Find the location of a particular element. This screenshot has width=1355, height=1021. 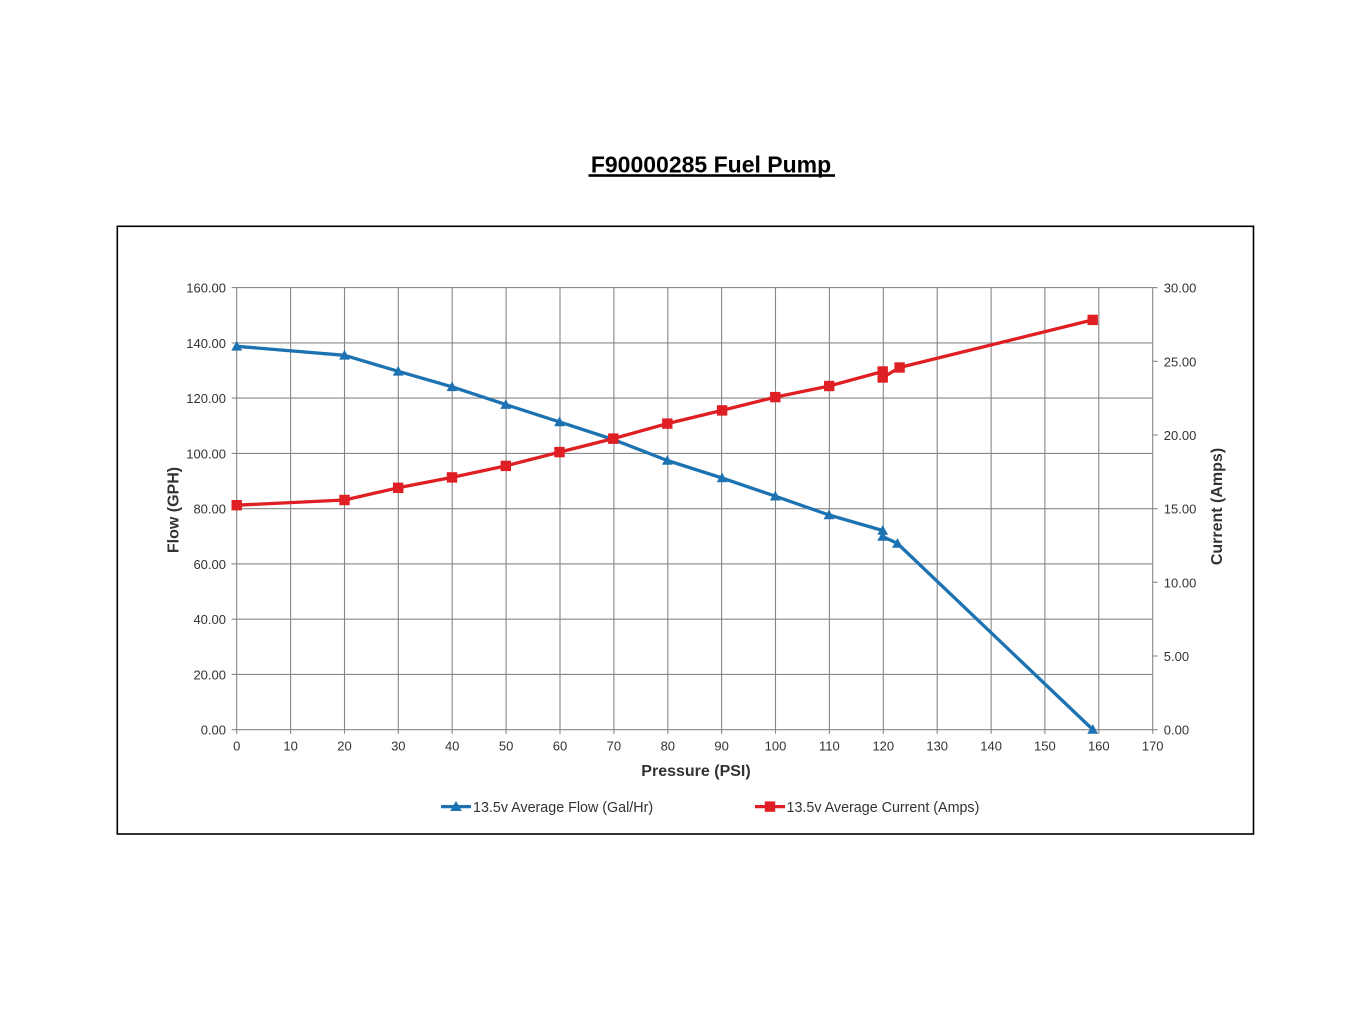

svg-text: 100.00 is located at coordinates (206, 453).